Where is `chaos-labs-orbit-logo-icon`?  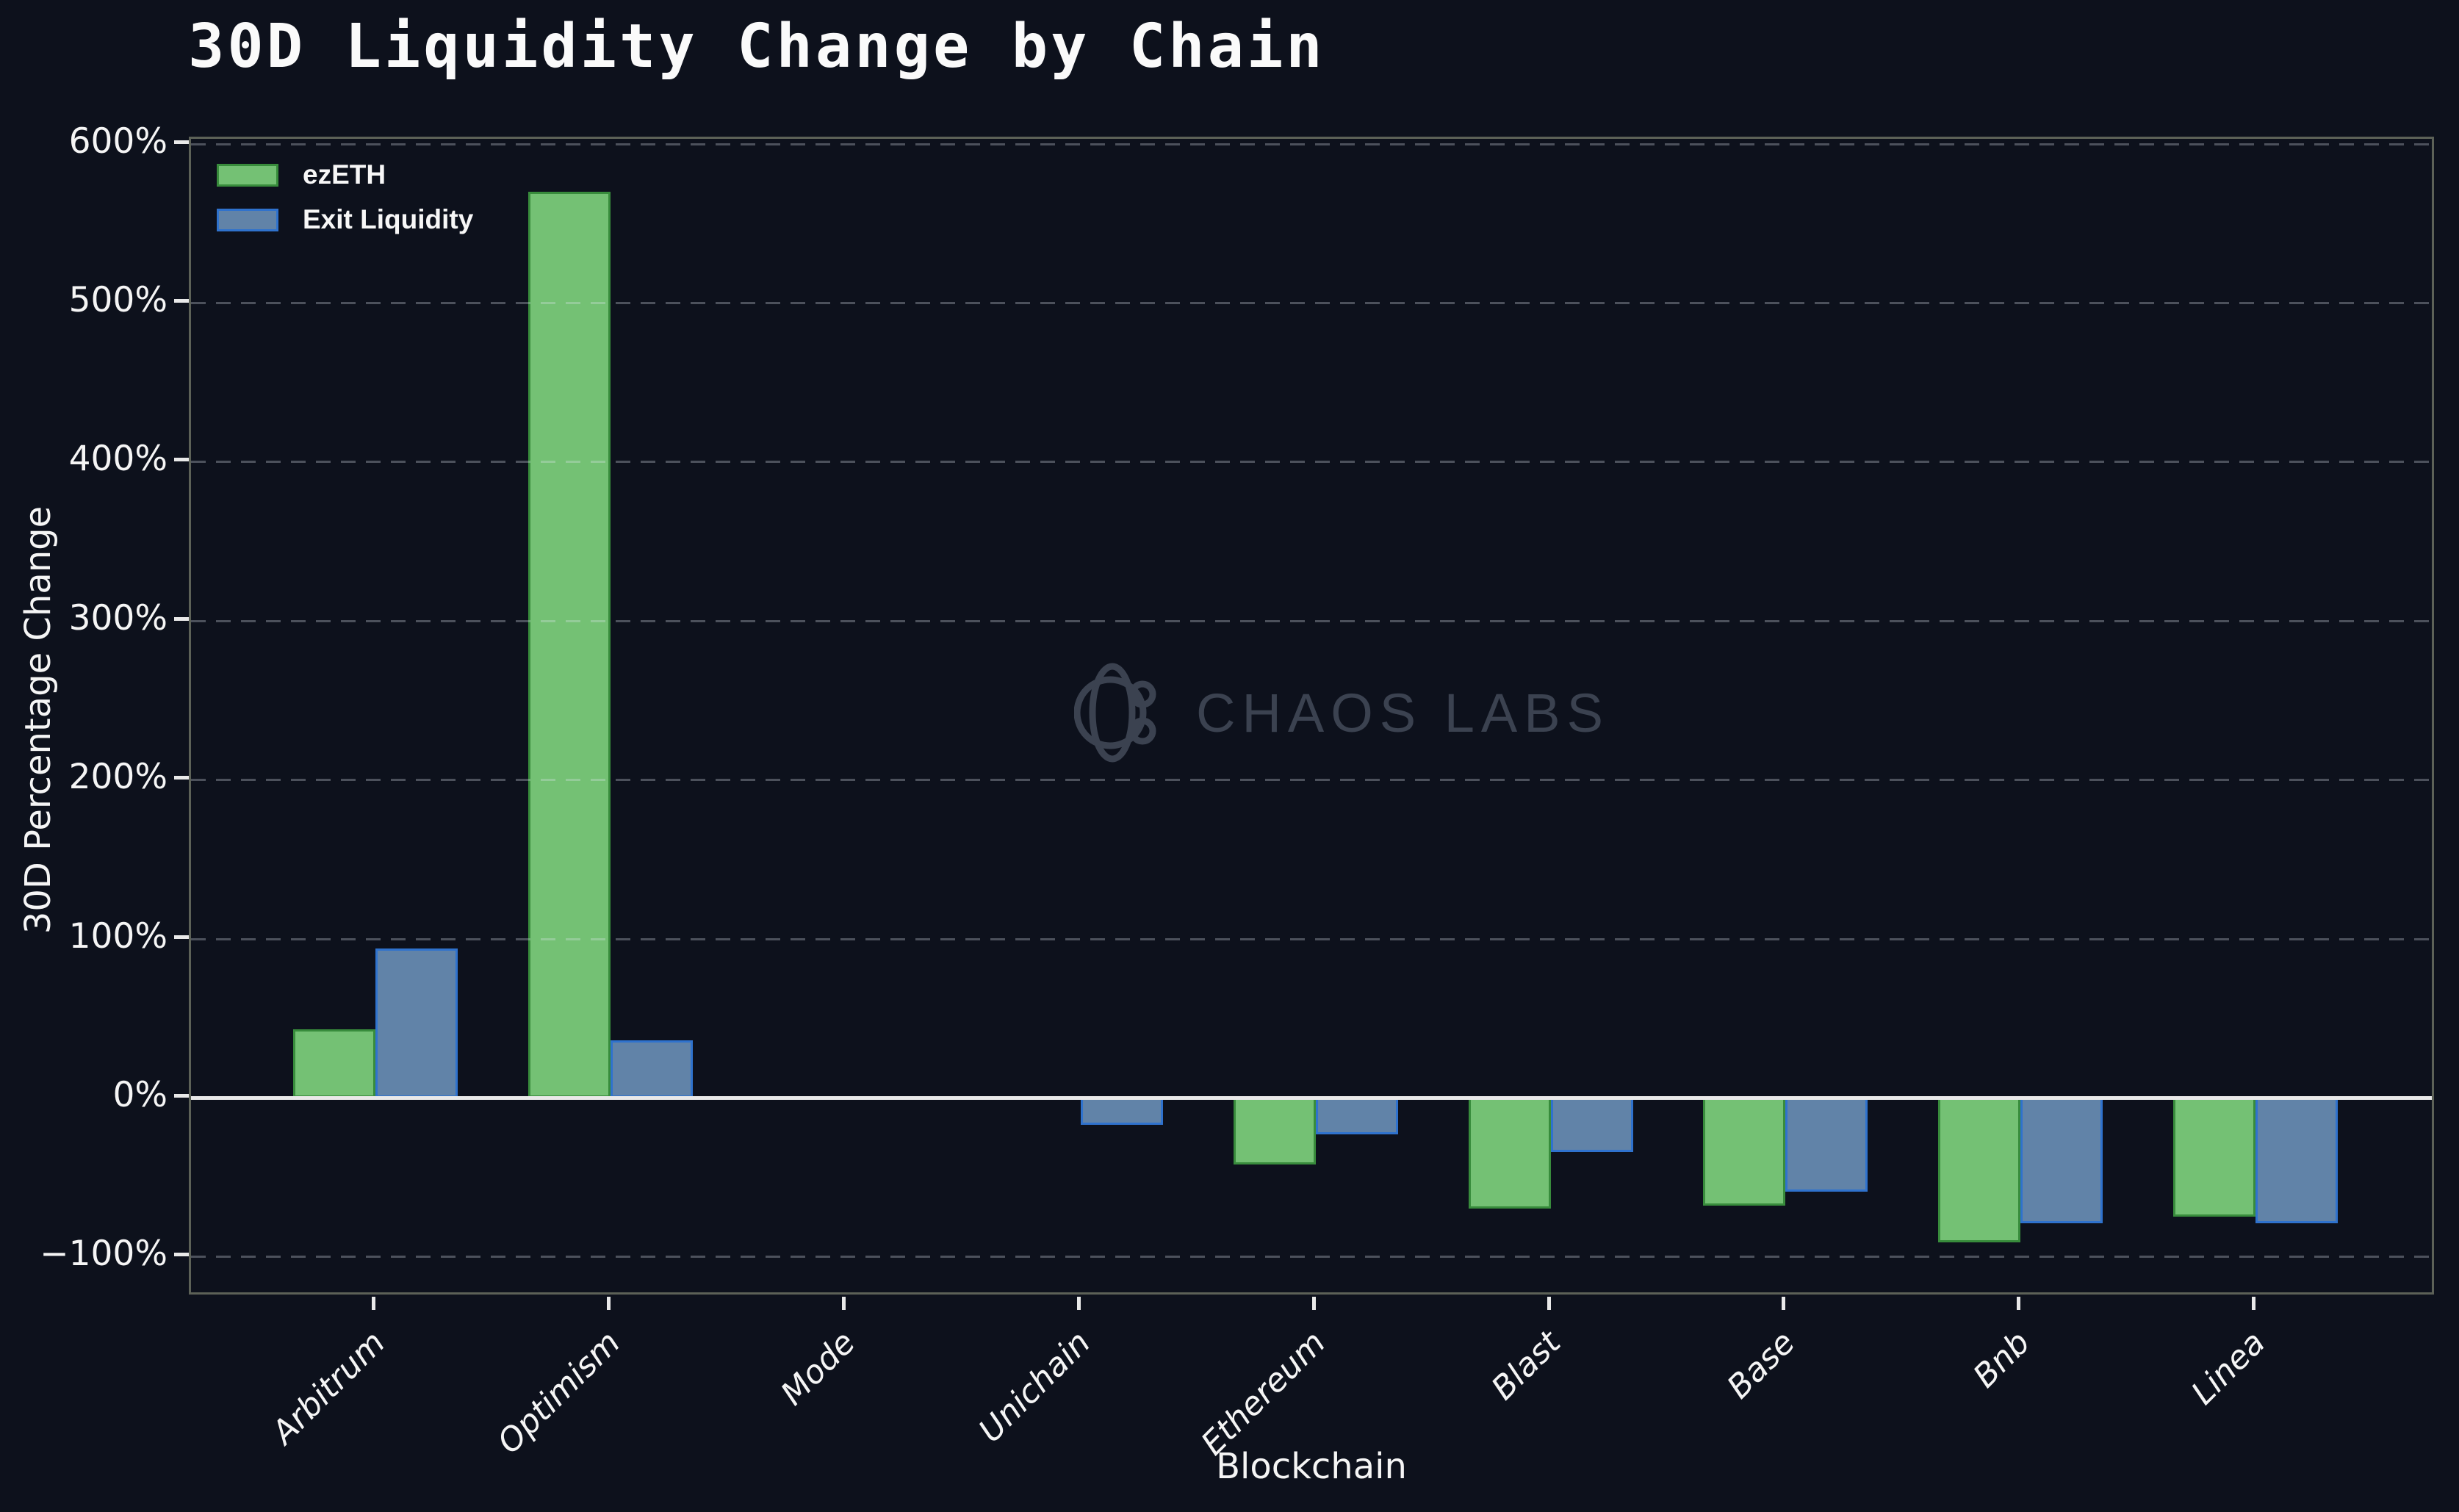 chaos-labs-orbit-logo-icon is located at coordinates (1115, 713).